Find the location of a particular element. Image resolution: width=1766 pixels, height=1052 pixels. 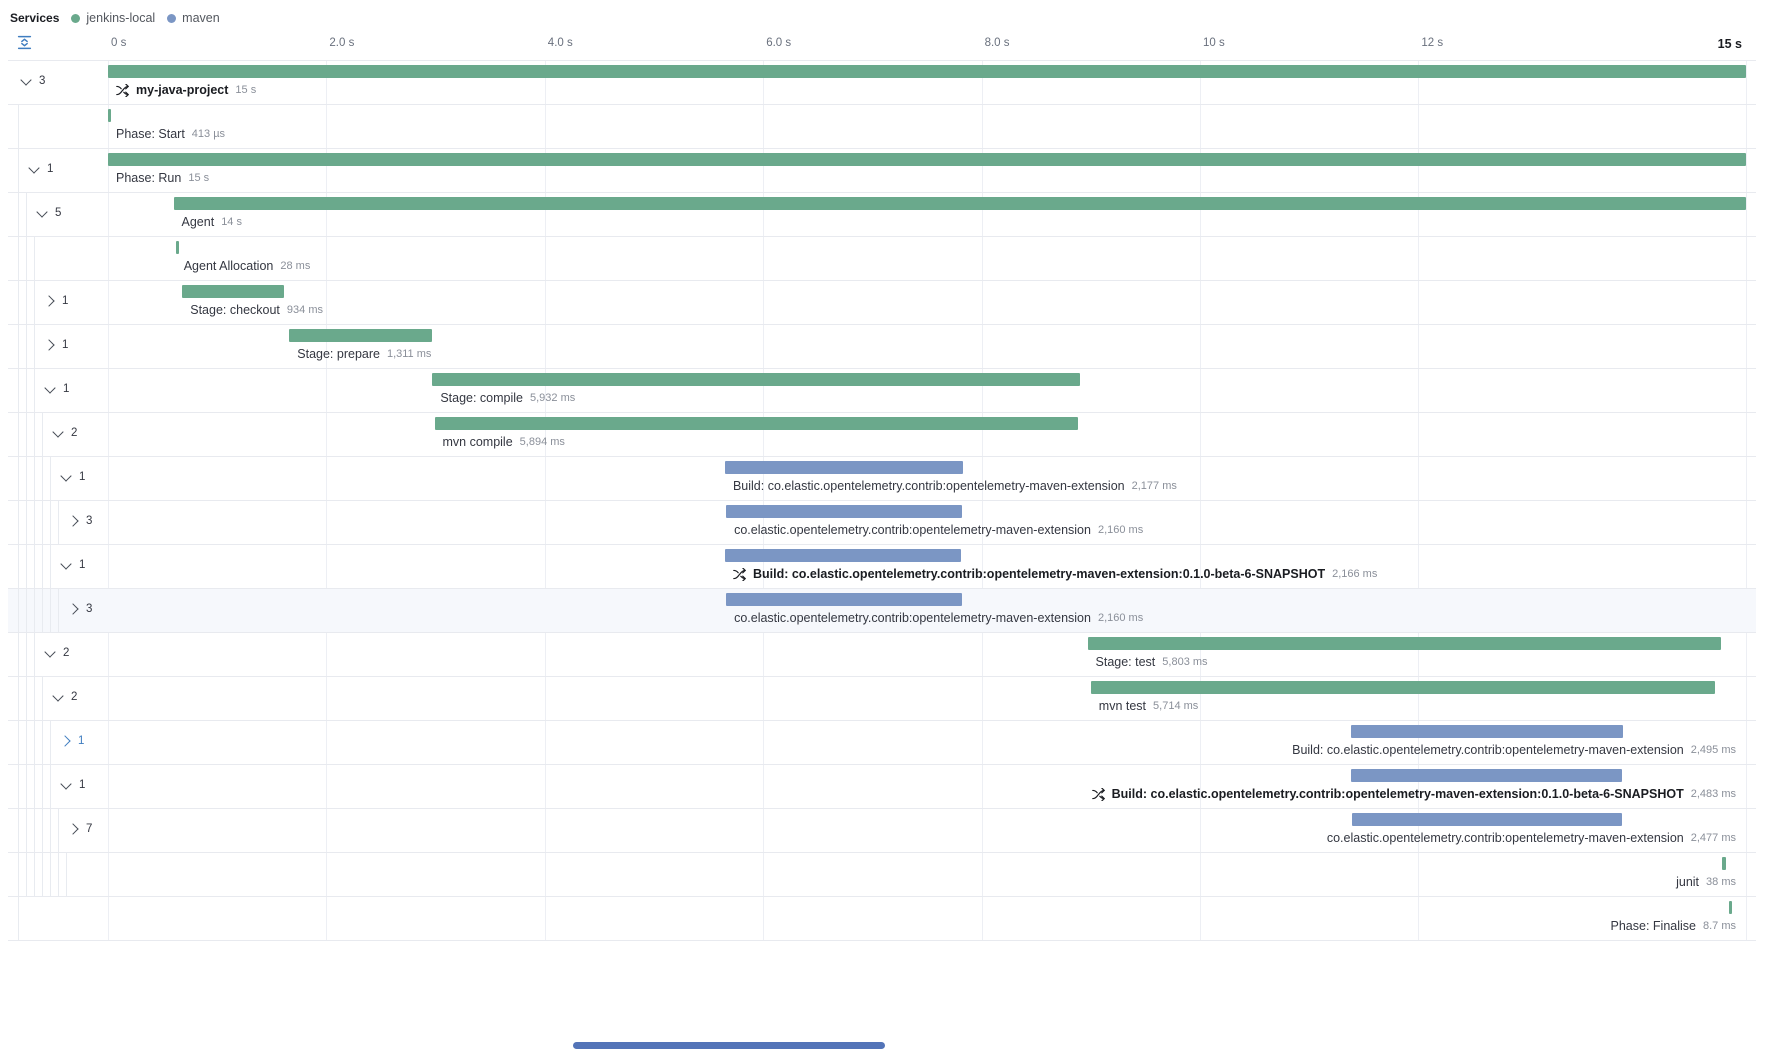

span-duration: 14 s is located at coordinates (231, 222).